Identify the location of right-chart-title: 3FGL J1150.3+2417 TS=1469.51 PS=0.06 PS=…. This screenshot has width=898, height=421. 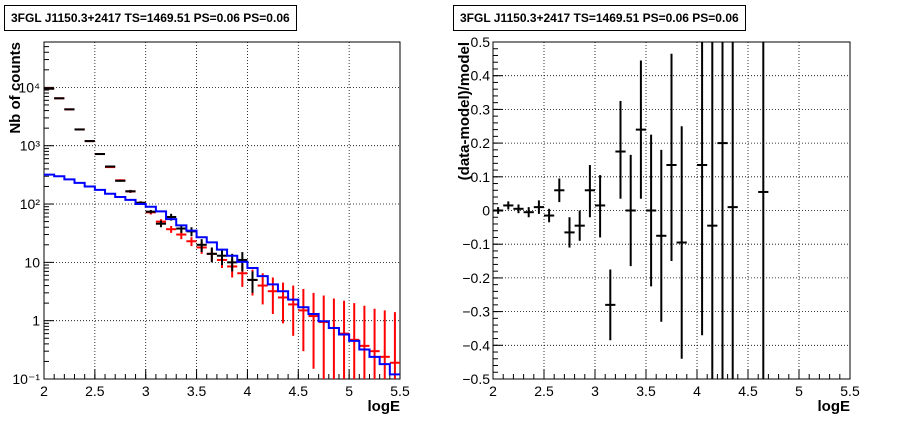
(599, 18).